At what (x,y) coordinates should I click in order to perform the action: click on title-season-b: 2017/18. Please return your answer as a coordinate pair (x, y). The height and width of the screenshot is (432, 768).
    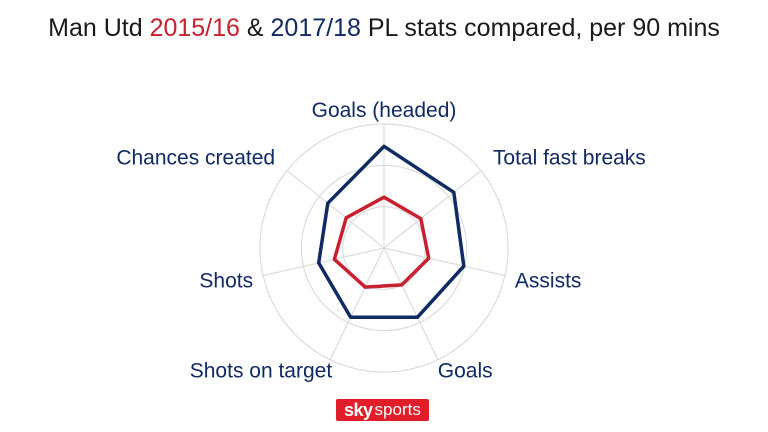
    Looking at the image, I should click on (315, 28).